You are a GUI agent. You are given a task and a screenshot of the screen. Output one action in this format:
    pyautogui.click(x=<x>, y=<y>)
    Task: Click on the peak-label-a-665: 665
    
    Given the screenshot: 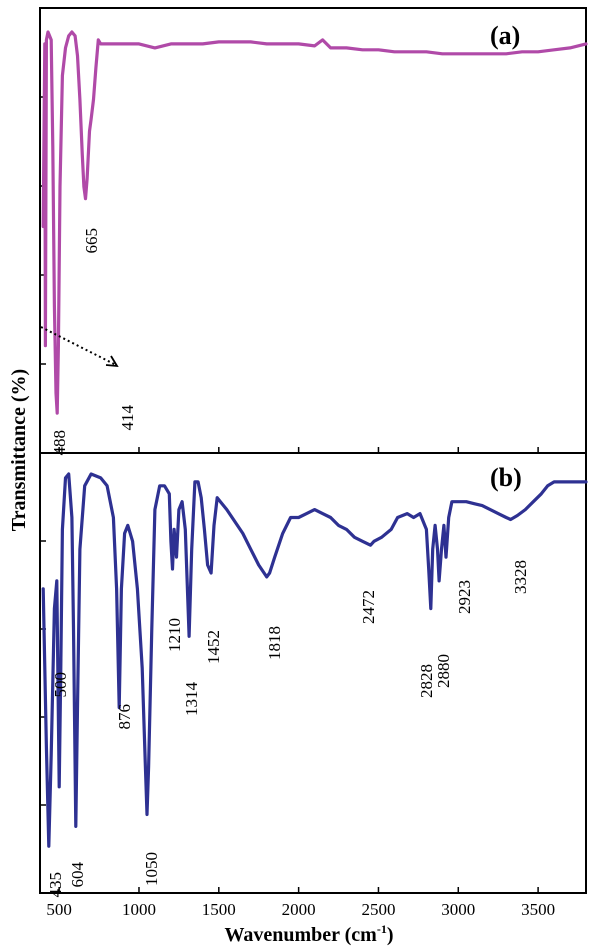 What is the action you would take?
    pyautogui.click(x=91, y=241)
    